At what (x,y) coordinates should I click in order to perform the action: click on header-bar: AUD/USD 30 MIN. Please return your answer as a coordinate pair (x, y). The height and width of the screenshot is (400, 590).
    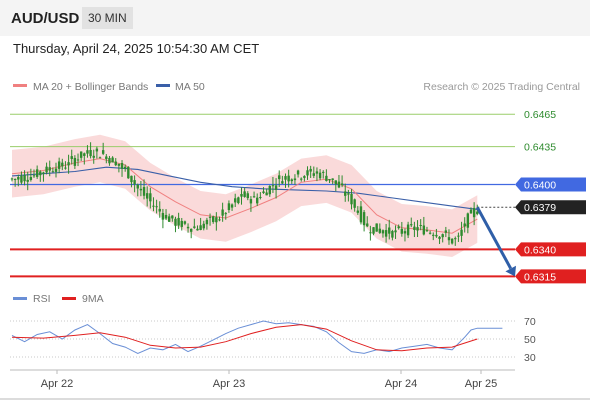
    Looking at the image, I should click on (295, 18).